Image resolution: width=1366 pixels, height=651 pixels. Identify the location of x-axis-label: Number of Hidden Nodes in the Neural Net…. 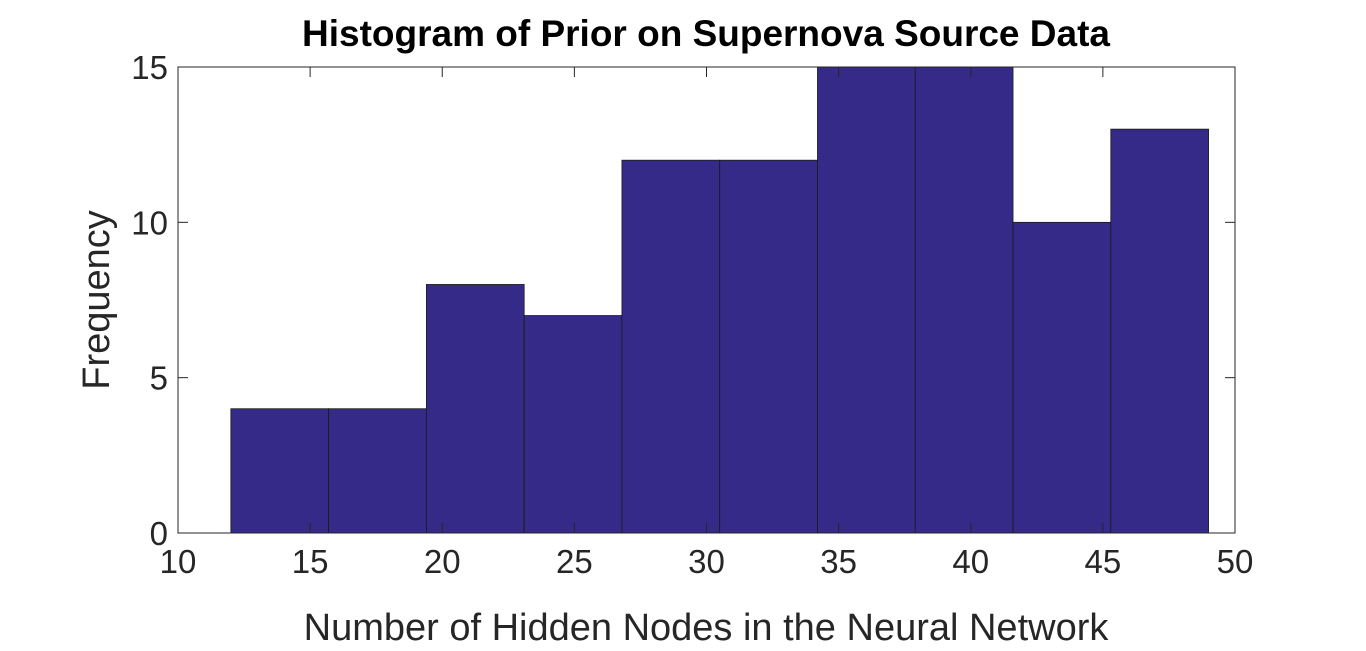
(707, 628).